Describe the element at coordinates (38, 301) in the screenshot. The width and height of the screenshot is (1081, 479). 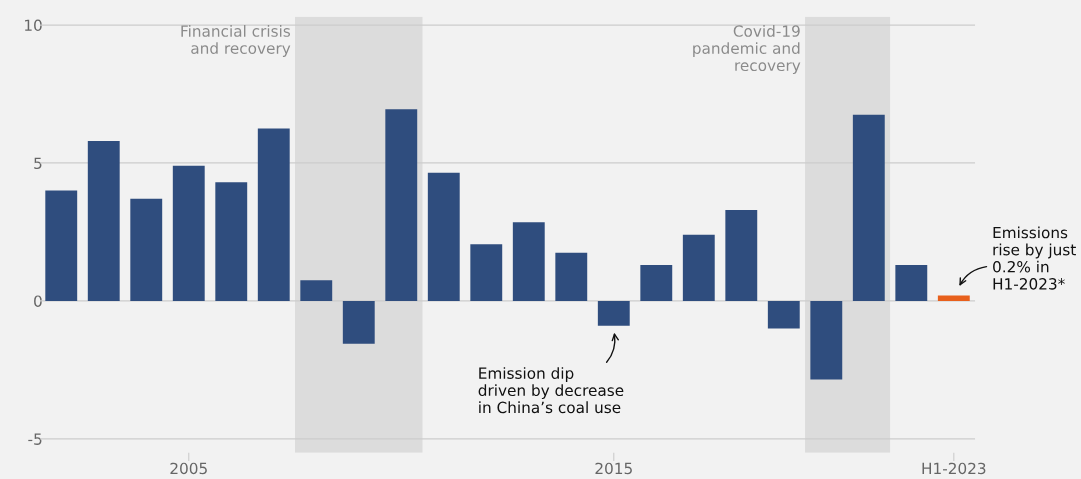
I see `y-tick-label: 0` at that location.